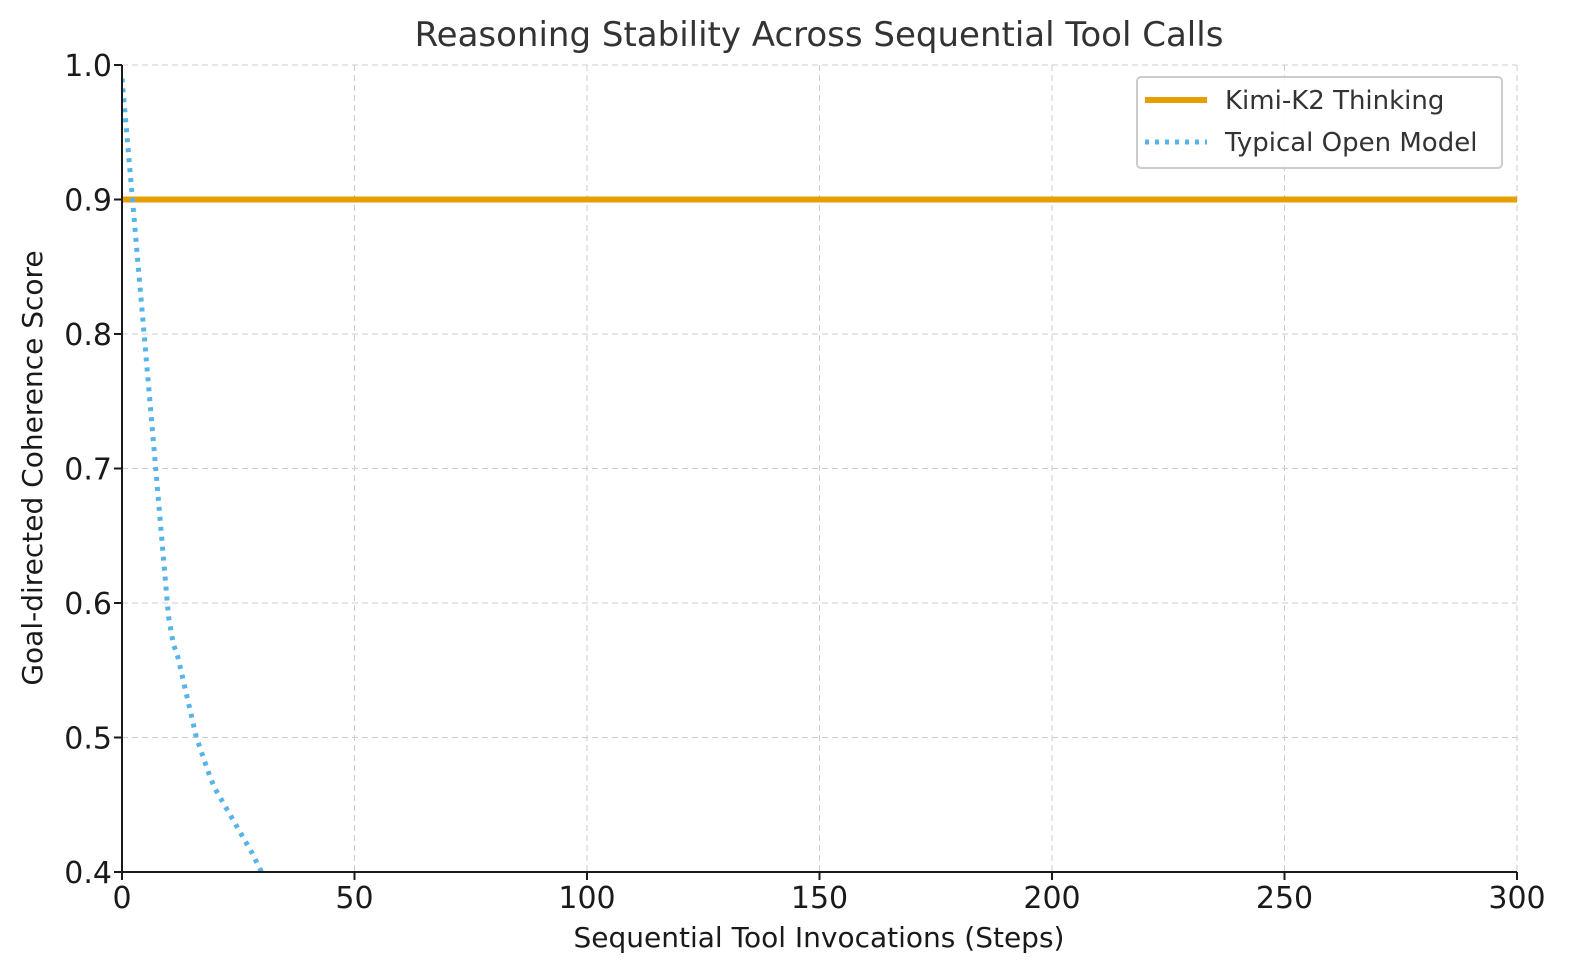 The height and width of the screenshot is (980, 1580). What do you see at coordinates (88, 604) in the screenshot?
I see `y-tick-label: 0.6` at bounding box center [88, 604].